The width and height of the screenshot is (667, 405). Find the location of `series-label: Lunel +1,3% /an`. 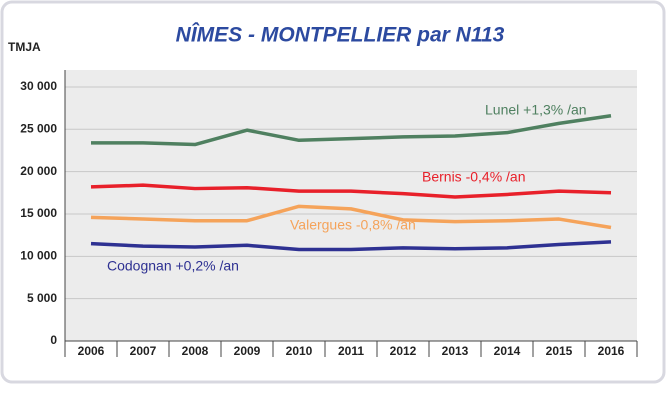

series-label: Lunel +1,3% /an is located at coordinates (536, 110).